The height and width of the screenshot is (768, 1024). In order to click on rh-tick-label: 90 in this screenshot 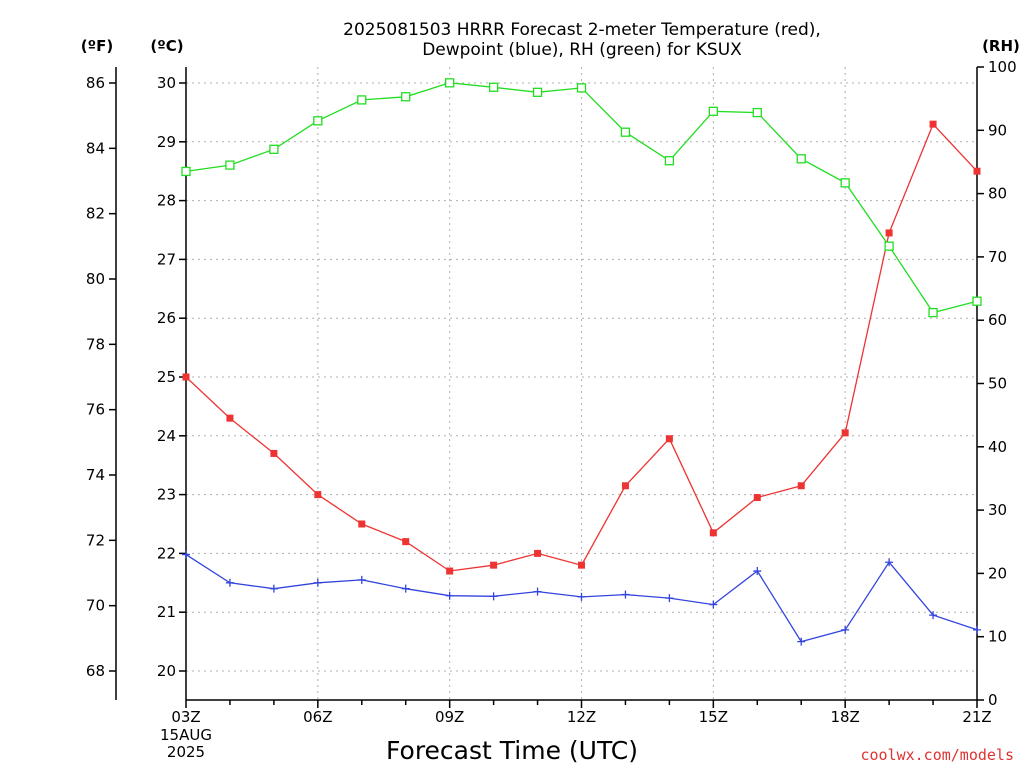, I will do `click(997, 130)`.